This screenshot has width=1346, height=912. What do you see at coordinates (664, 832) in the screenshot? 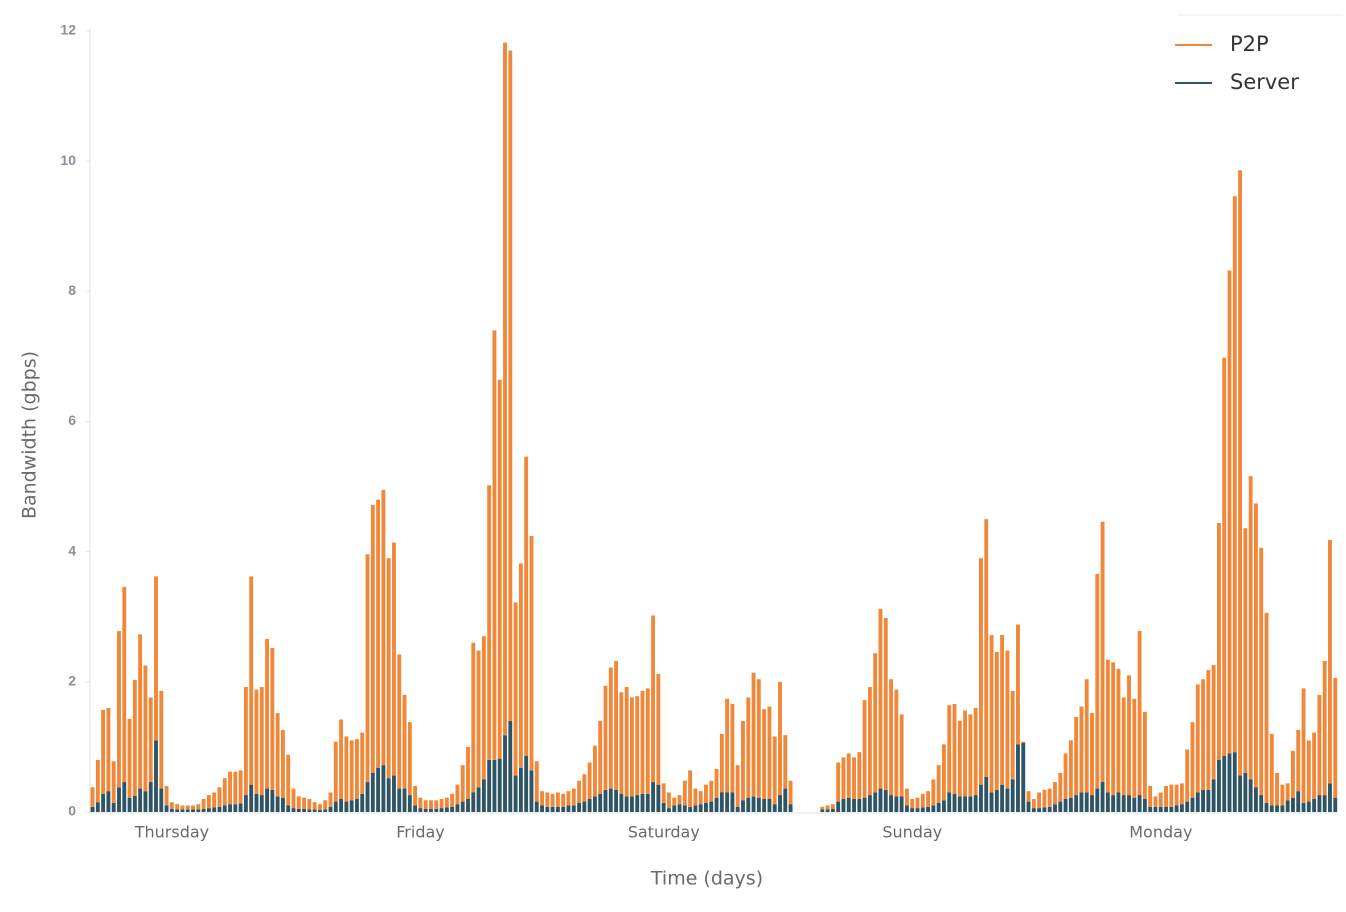
I see `x-tick-label: Saturday` at bounding box center [664, 832].